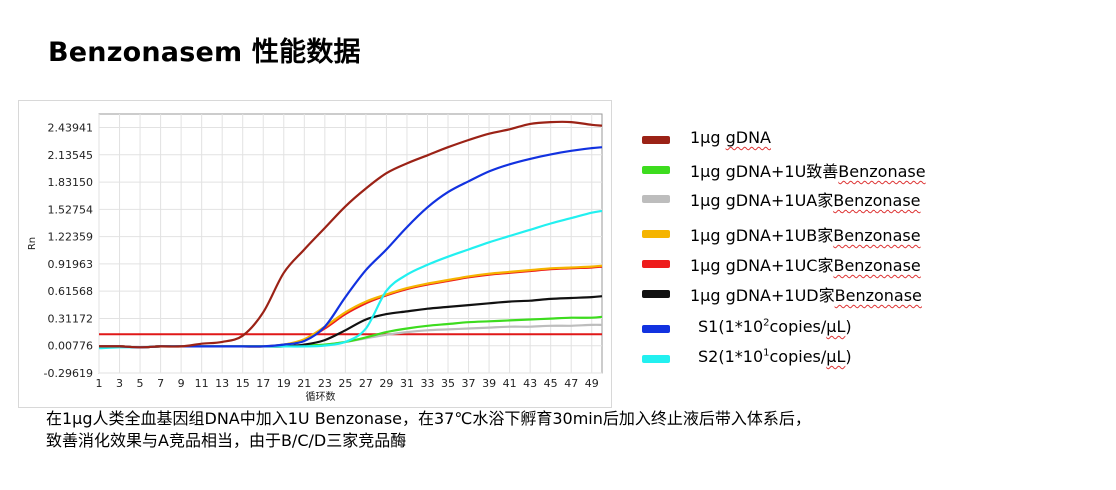 The height and width of the screenshot is (490, 1116). What do you see at coordinates (99, 383) in the screenshot?
I see `x-tick-label: 1` at bounding box center [99, 383].